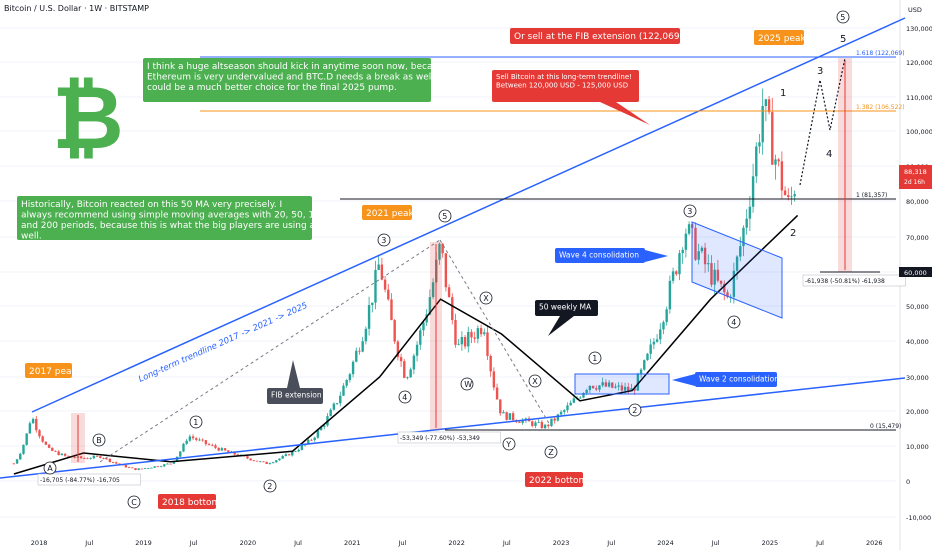  What do you see at coordinates (739, 379) in the screenshot?
I see `wave2-label-text: Wave 2 consolidation` at bounding box center [739, 379].